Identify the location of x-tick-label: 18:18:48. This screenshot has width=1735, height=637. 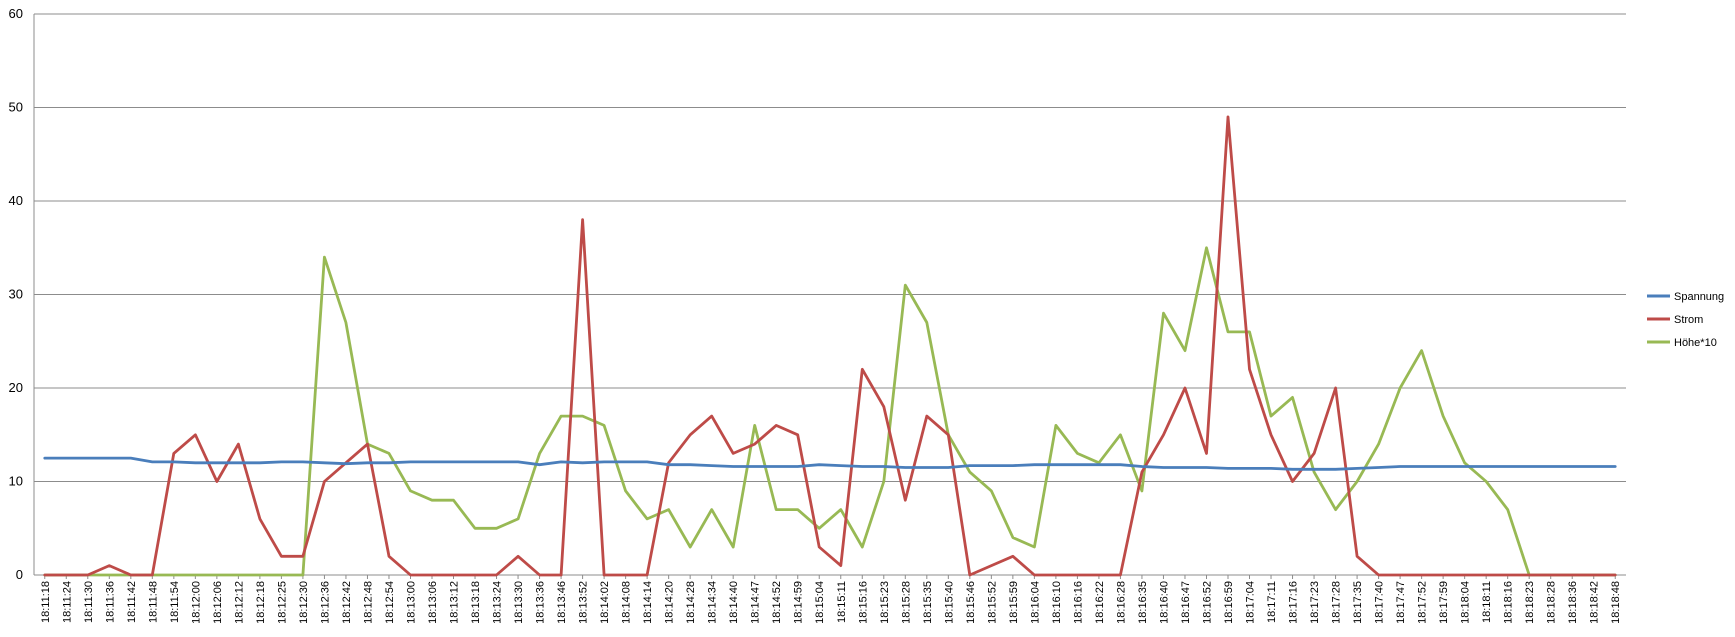
(1616, 602).